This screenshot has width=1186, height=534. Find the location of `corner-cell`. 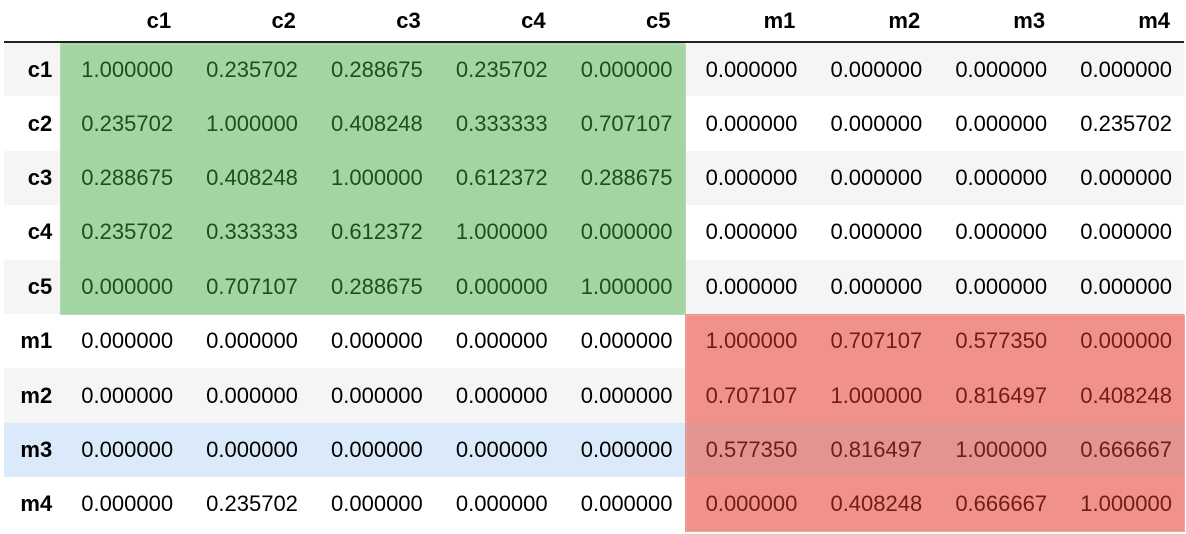

corner-cell is located at coordinates (32, 21).